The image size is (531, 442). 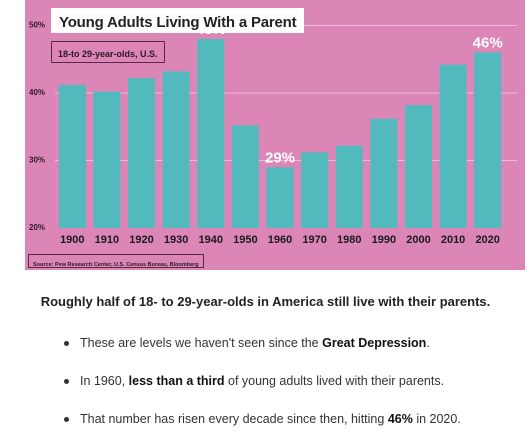 What do you see at coordinates (400, 419) in the screenshot?
I see `bullet-bold: 46%` at bounding box center [400, 419].